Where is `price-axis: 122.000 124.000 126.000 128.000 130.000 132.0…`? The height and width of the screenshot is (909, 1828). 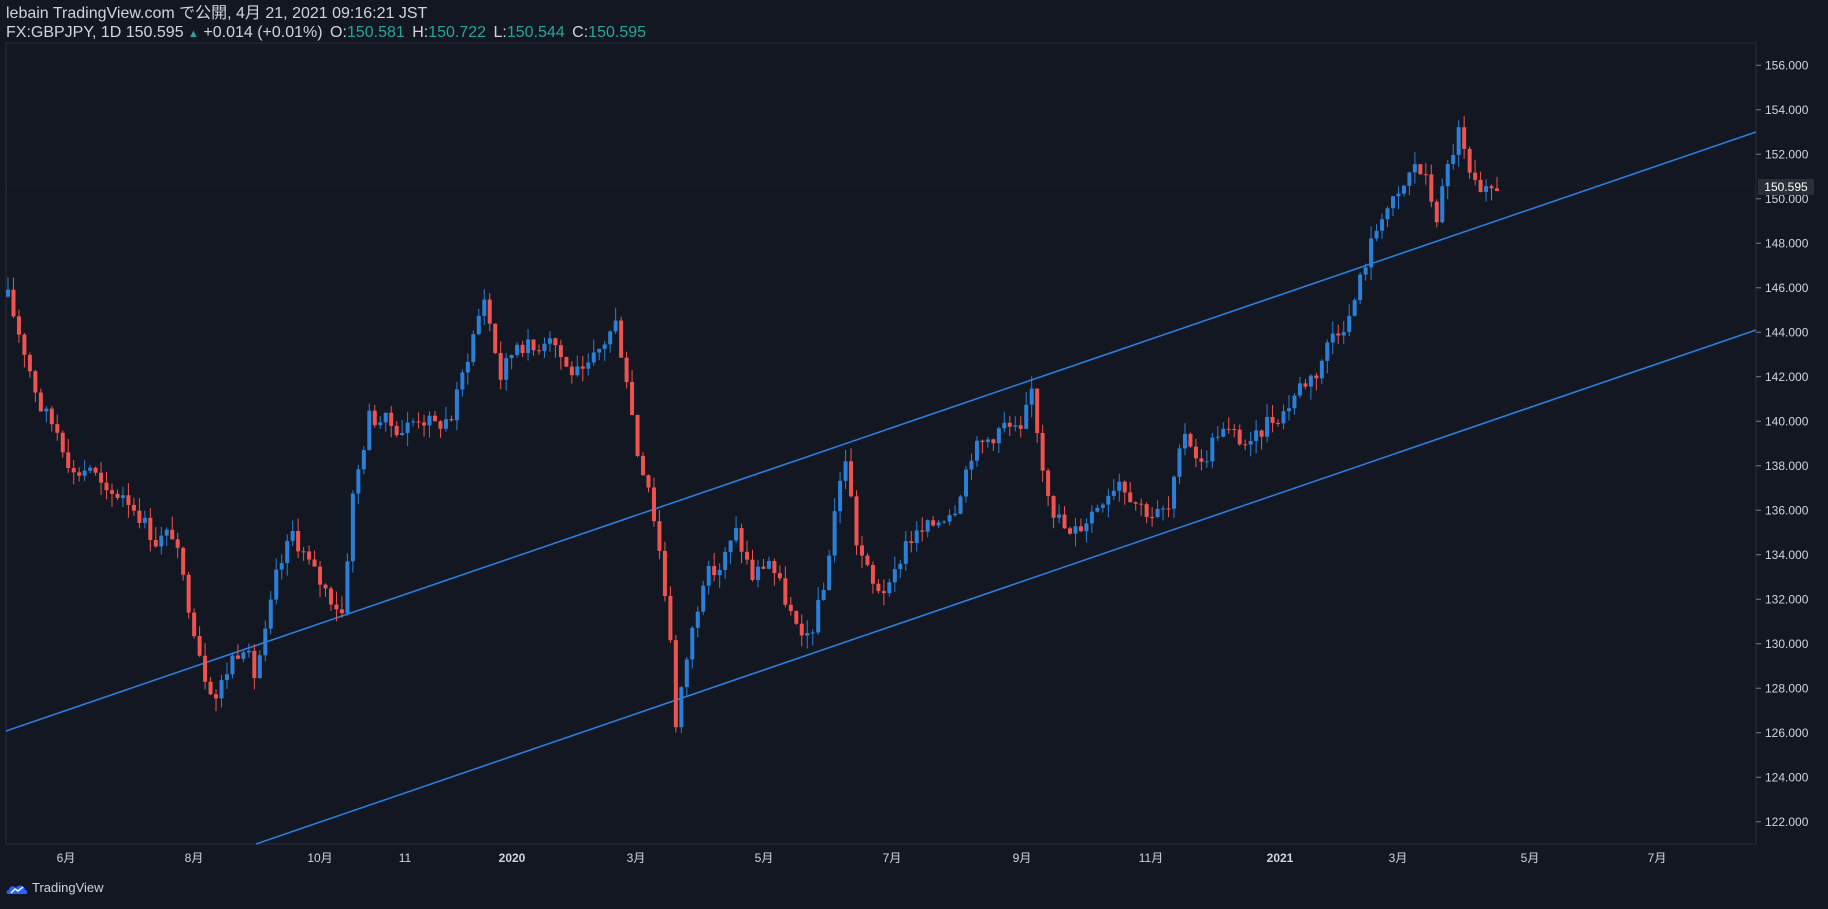 price-axis: 122.000 124.000 126.000 128.000 130.000 132.0… is located at coordinates (1782, 443).